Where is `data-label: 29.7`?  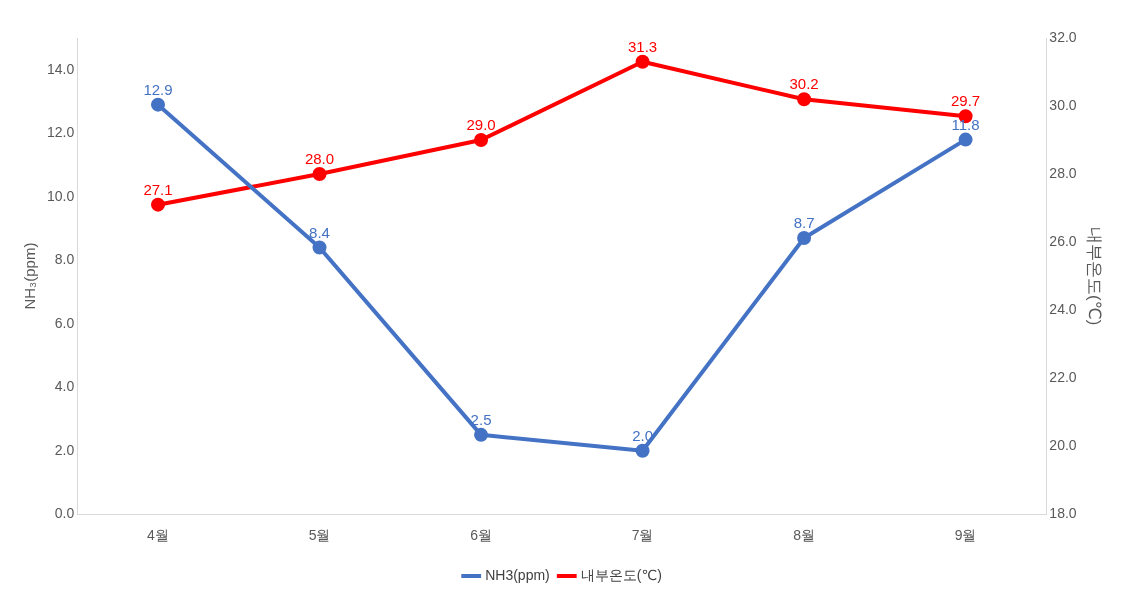 data-label: 29.7 is located at coordinates (965, 101).